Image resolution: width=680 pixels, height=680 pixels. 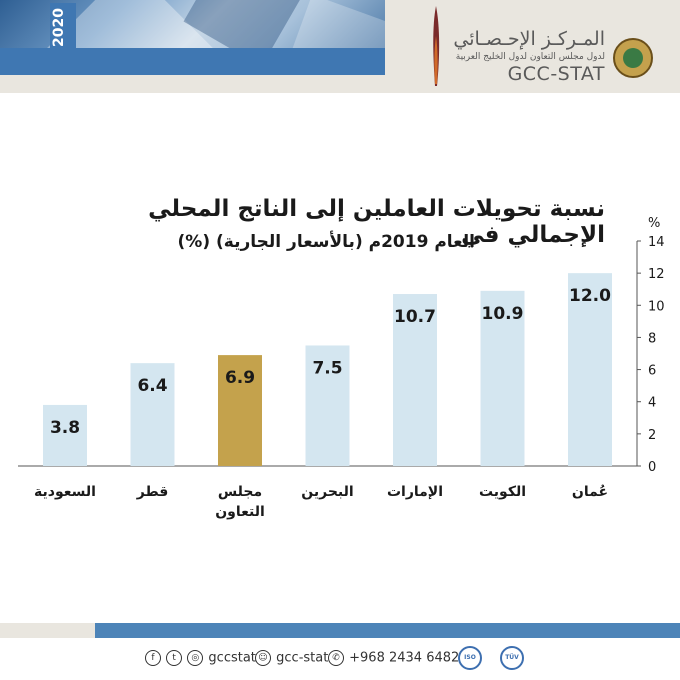 What do you see at coordinates (302, 658) in the screenshot?
I see `snapchat-handle: gcc-stat` at bounding box center [302, 658].